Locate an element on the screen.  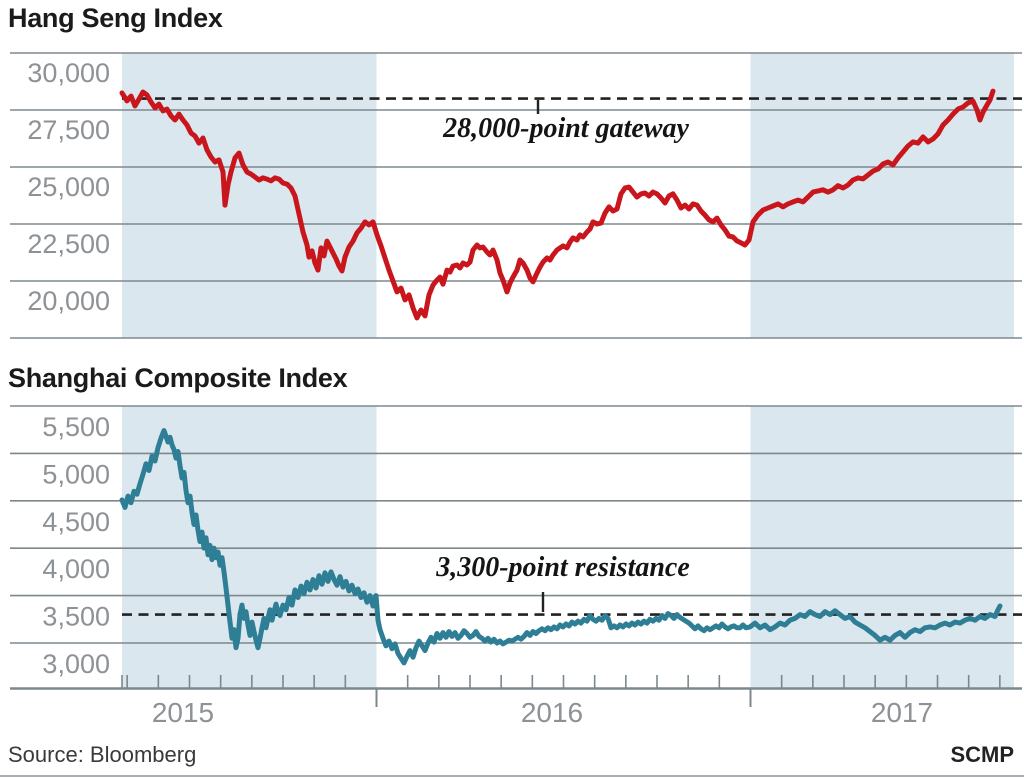
year-band-2015 is located at coordinates (249, 195).